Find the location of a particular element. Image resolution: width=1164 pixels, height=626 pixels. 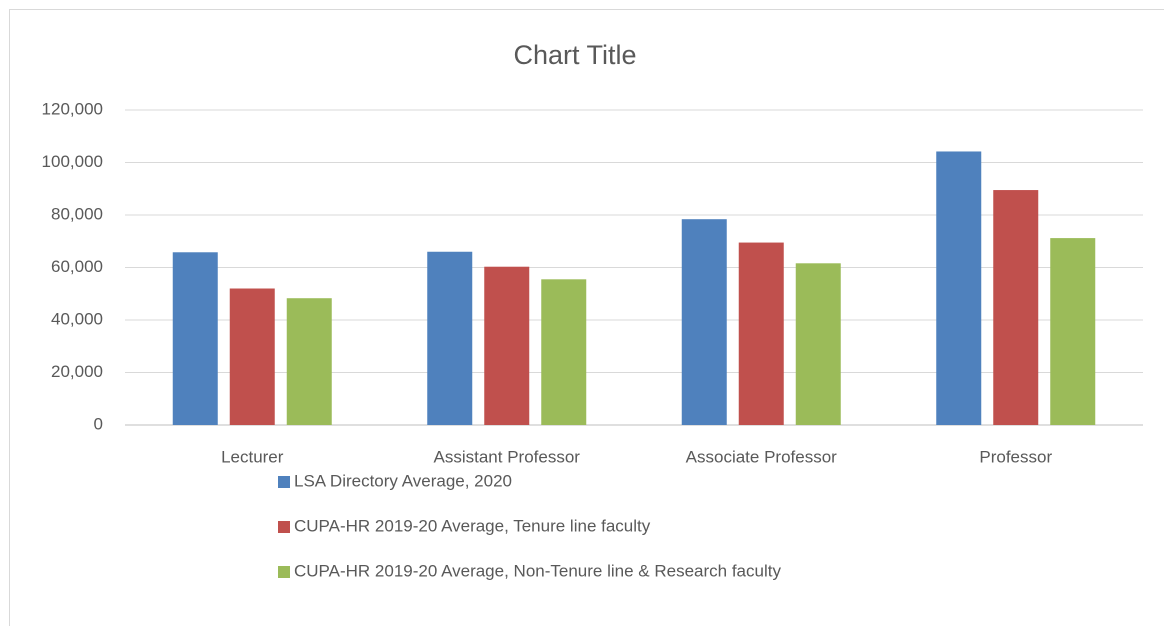

y-tick-label: 20,000 is located at coordinates (77, 371).